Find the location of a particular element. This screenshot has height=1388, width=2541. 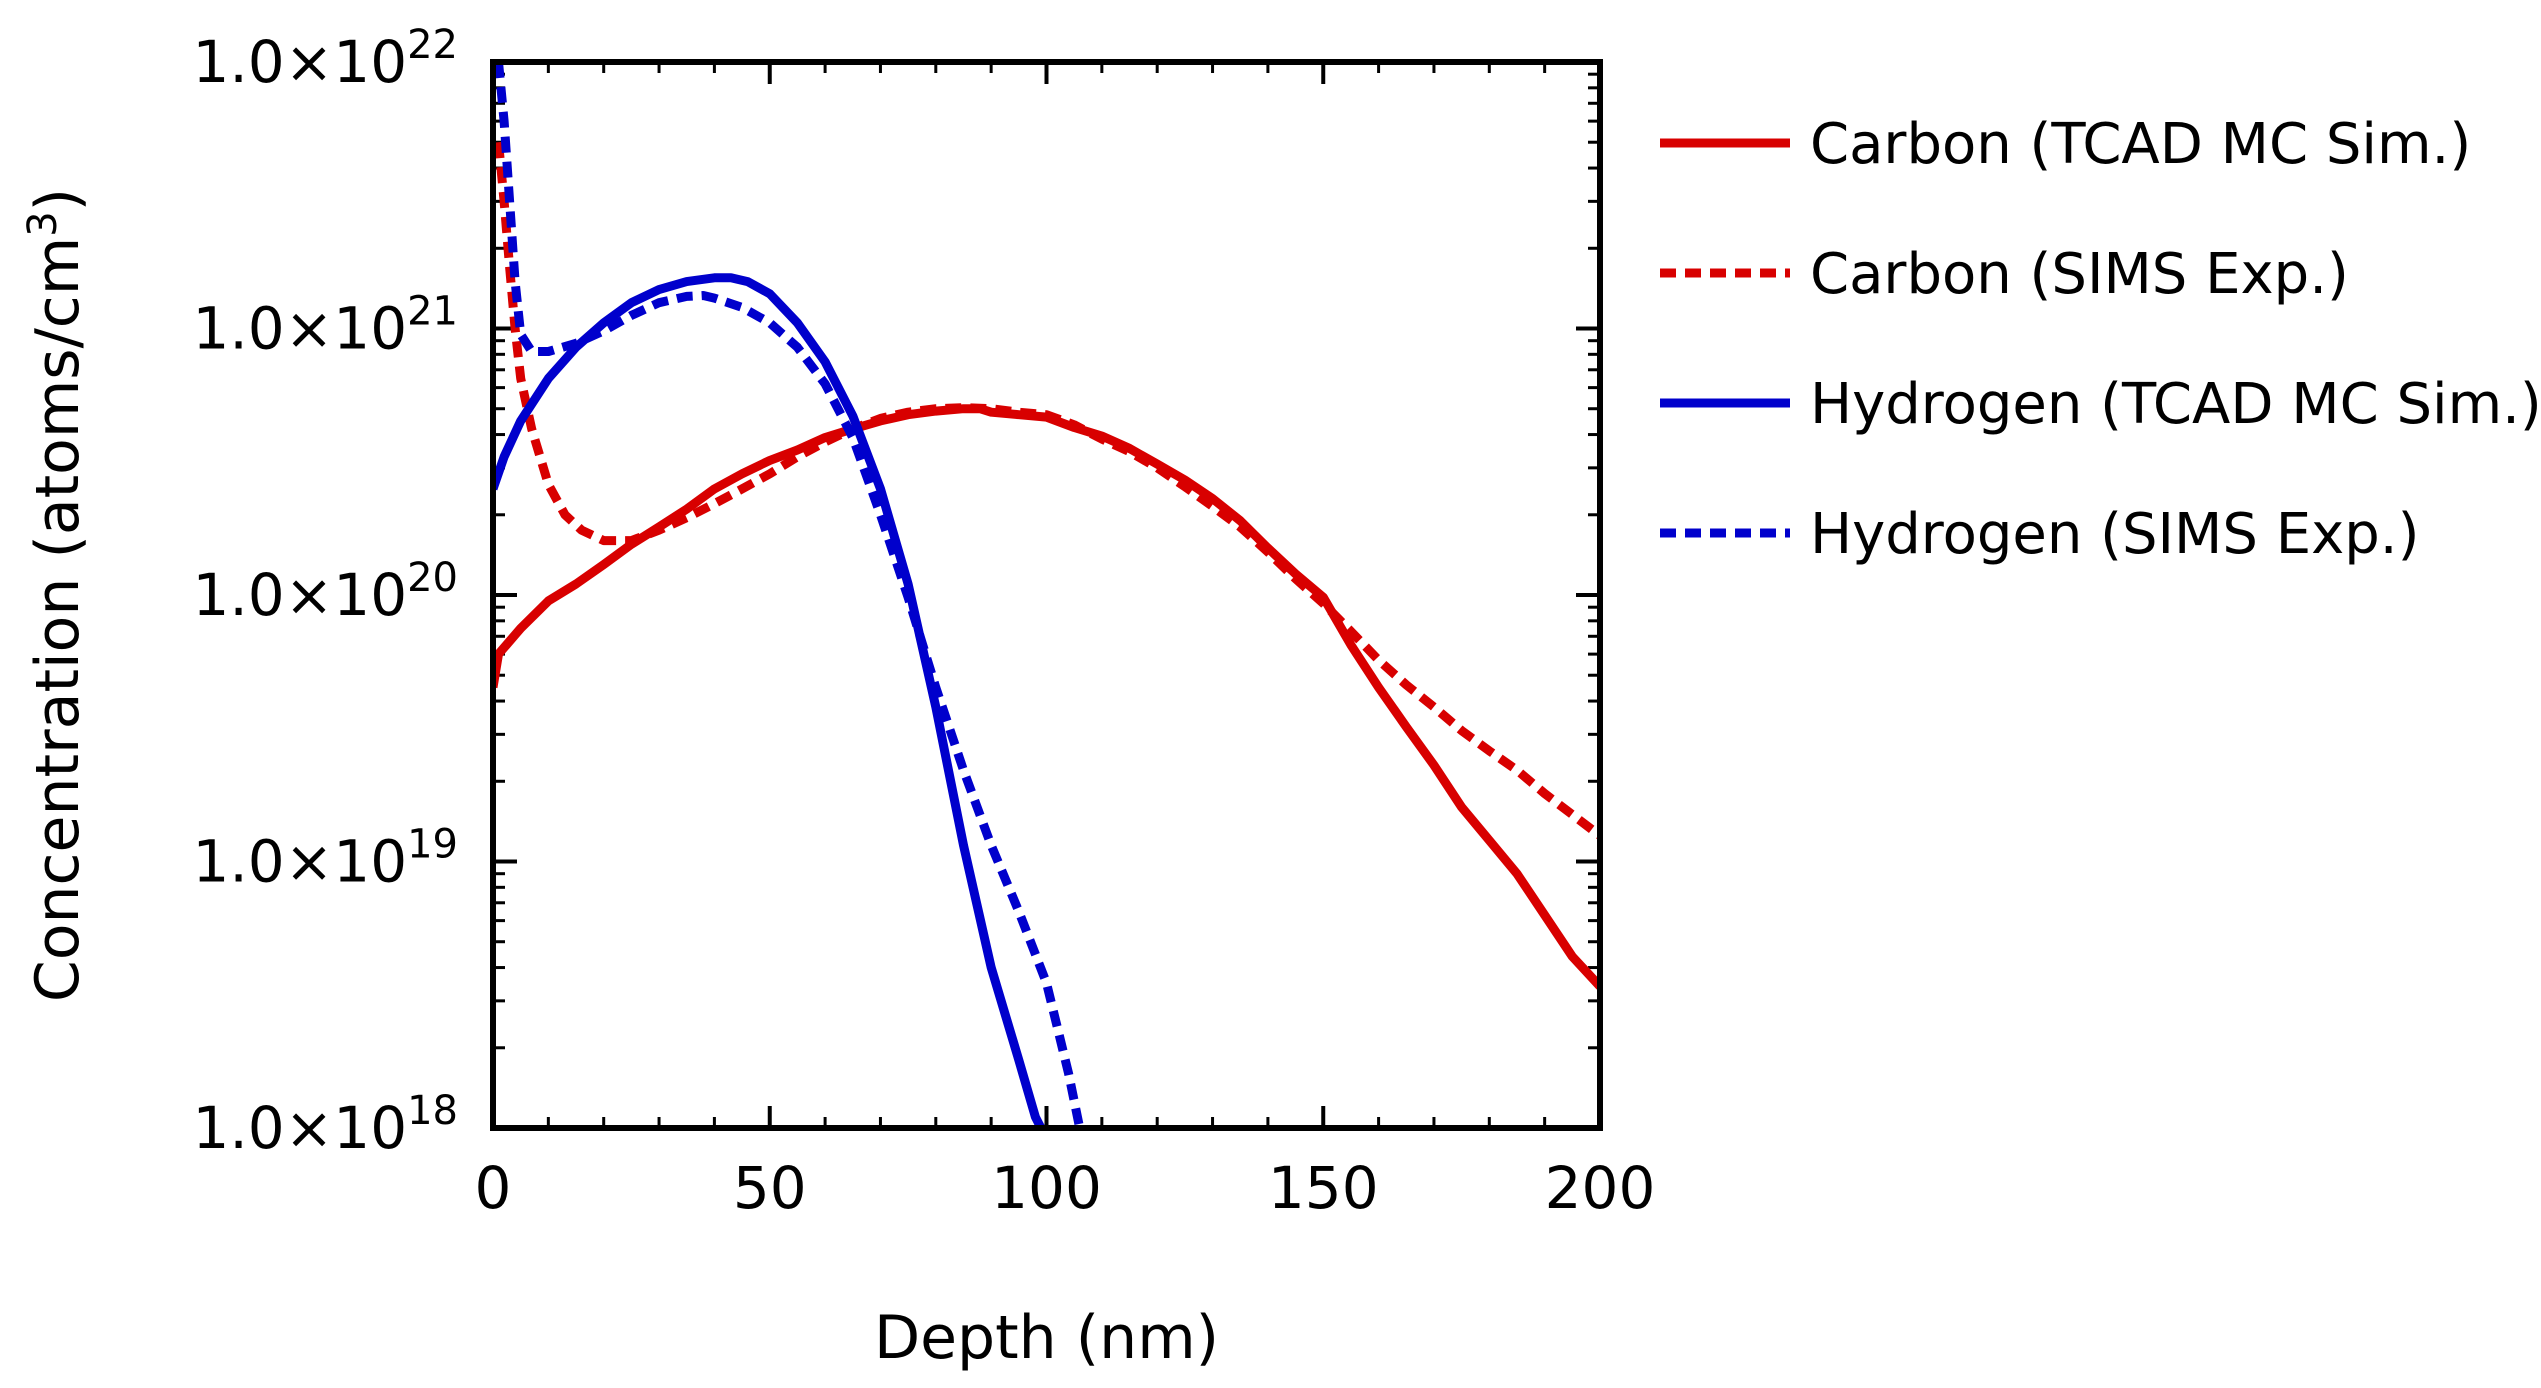

legend-label: Hydrogen (SIMS Exp.) is located at coordinates (2114, 534).